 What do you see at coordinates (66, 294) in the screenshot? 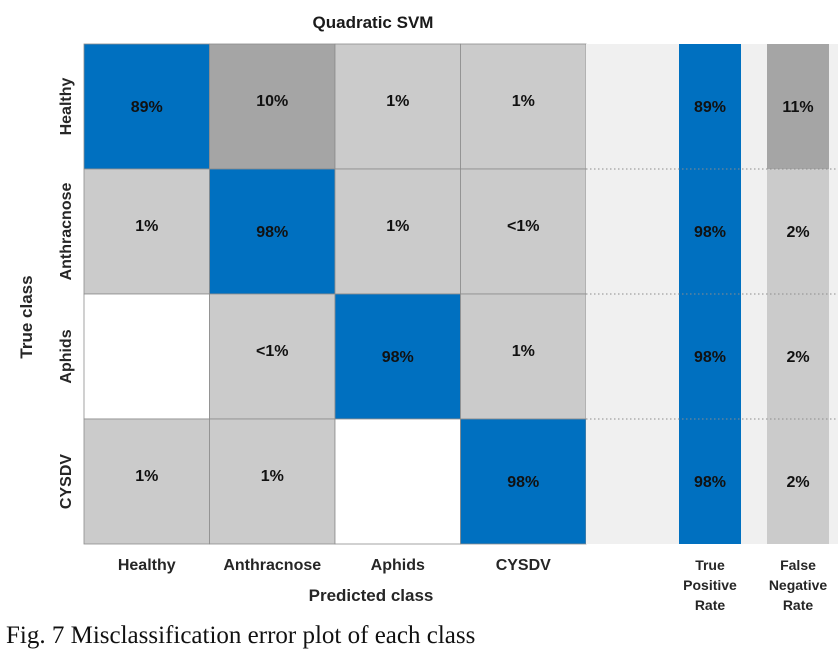
I see `y-tick-labels: Healthy Anthracnose Aphids CYSDV` at bounding box center [66, 294].